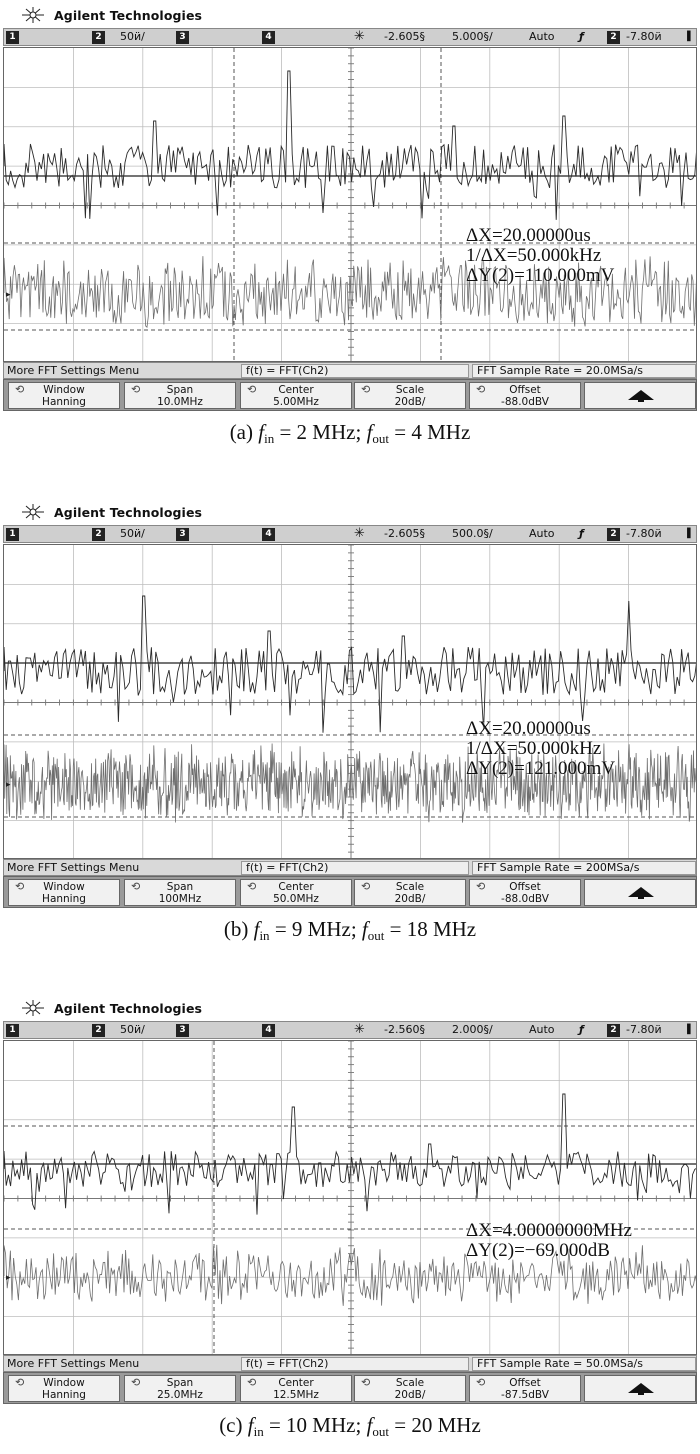 This screenshot has height=1454, width=700. I want to click on span-softkey: ⟲ Span 100MHz, so click(180, 892).